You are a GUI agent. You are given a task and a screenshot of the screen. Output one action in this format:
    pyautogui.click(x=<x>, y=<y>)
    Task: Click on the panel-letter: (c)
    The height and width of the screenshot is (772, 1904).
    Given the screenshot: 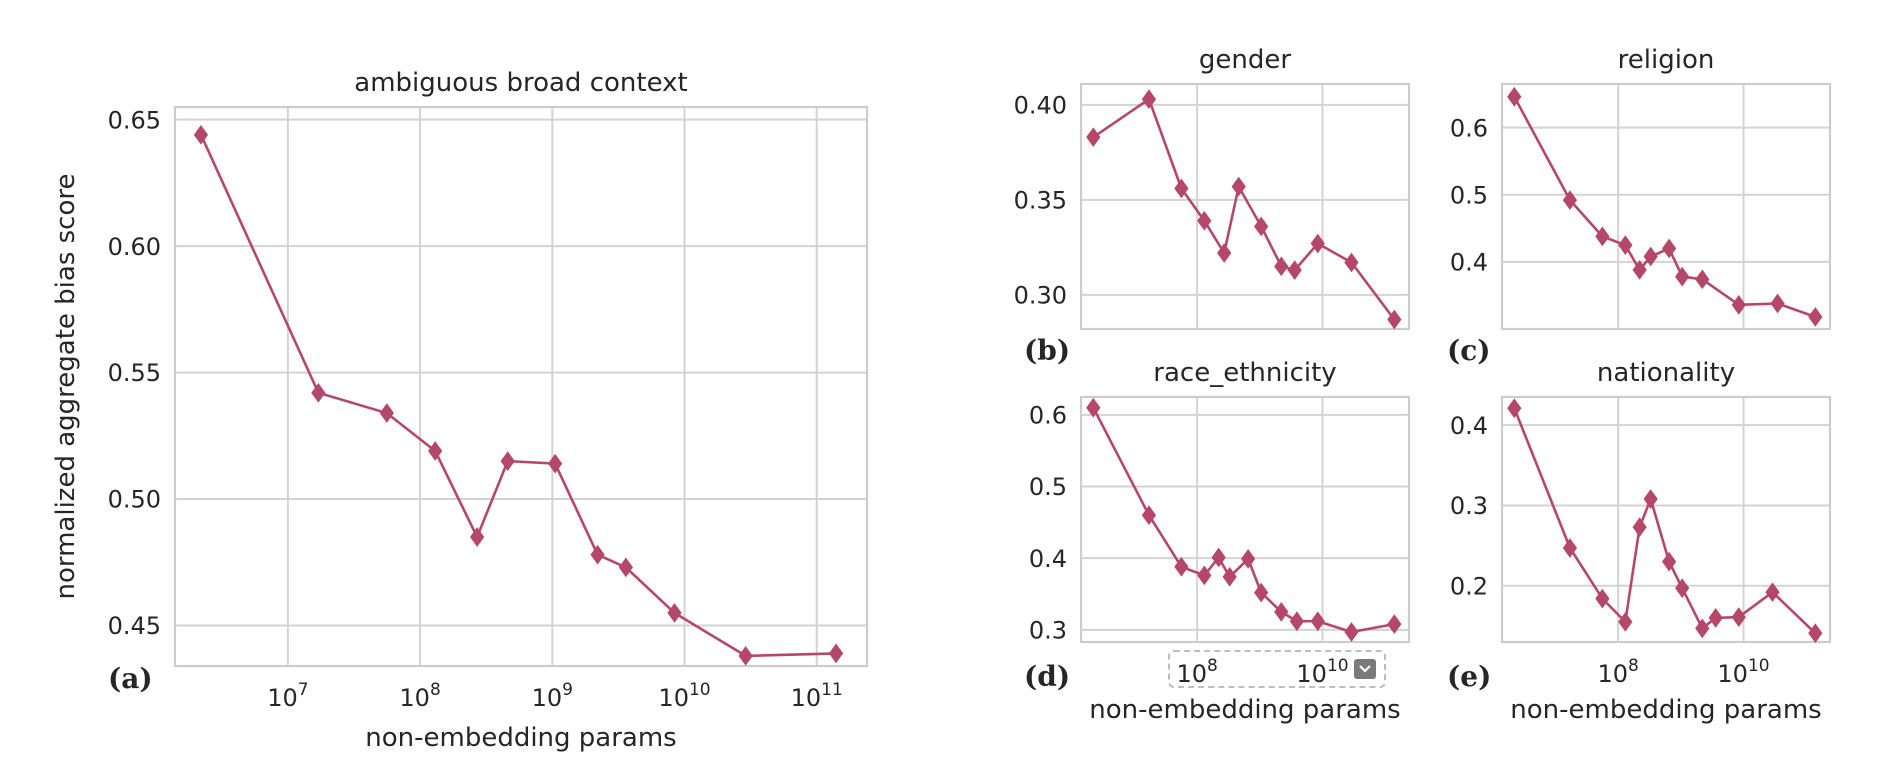 What is the action you would take?
    pyautogui.click(x=1469, y=350)
    